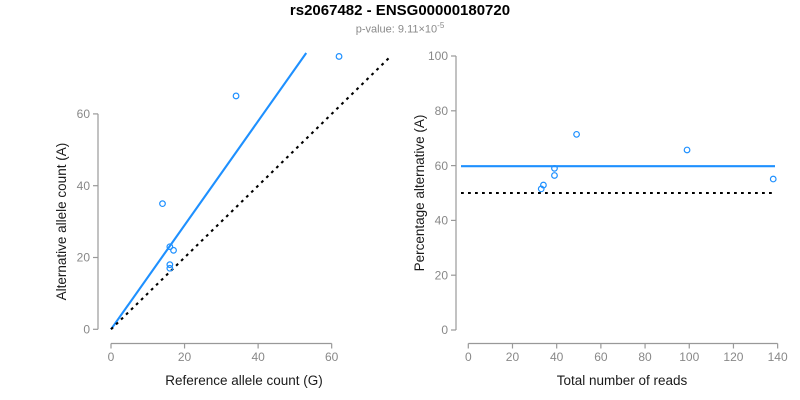 This screenshot has height=400, width=800. What do you see at coordinates (244, 380) in the screenshot?
I see `x-axis-title: Reference allele count (G)` at bounding box center [244, 380].